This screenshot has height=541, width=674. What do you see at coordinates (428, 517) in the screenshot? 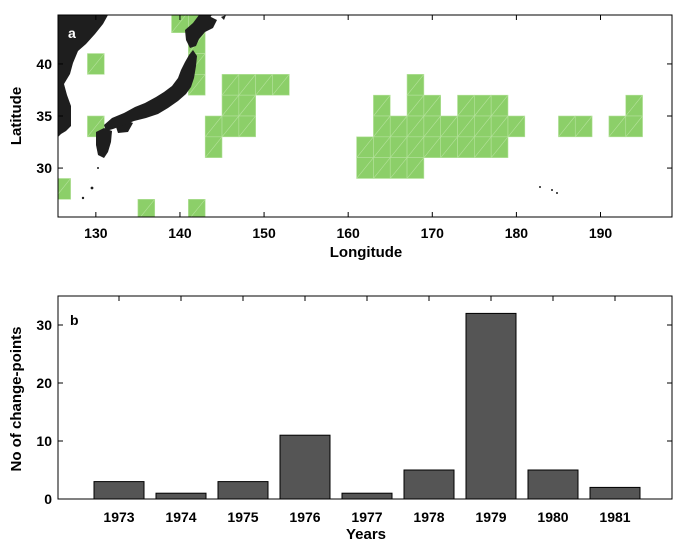
I see `bar-x-tick-label: 1978` at bounding box center [428, 517].